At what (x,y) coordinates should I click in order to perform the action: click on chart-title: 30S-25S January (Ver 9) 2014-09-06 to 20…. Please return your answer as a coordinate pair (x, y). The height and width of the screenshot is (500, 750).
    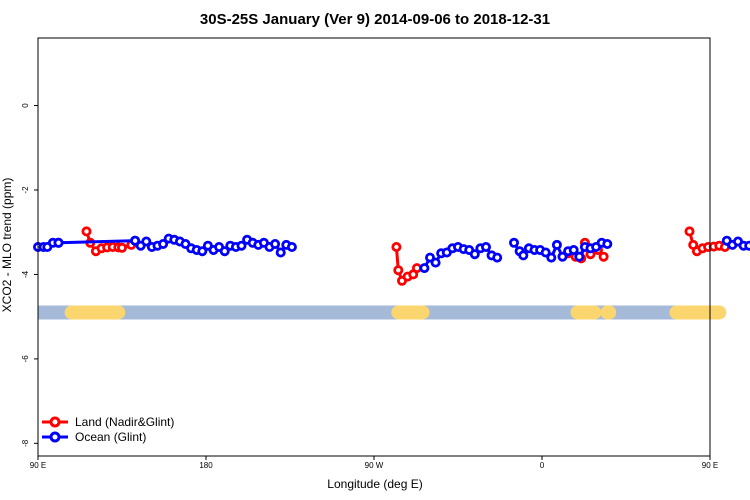
    Looking at the image, I should click on (375, 19).